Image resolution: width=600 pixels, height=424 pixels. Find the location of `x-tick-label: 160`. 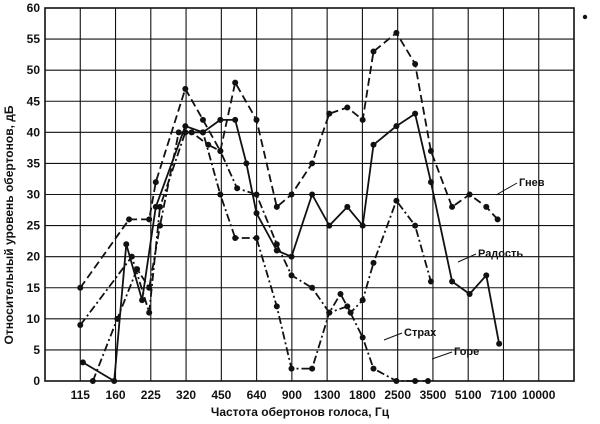

x-tick-label: 160 is located at coordinates (116, 395).